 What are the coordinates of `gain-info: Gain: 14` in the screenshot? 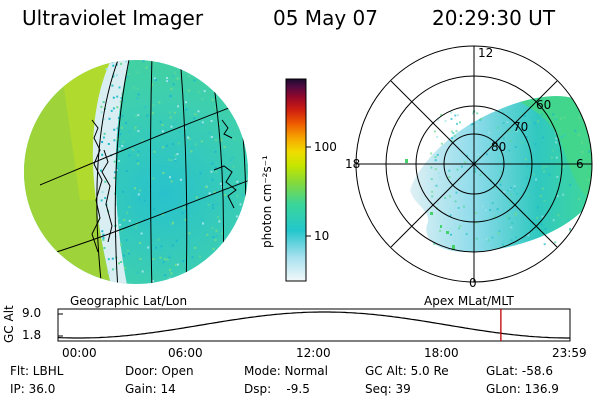 It's located at (150, 389).